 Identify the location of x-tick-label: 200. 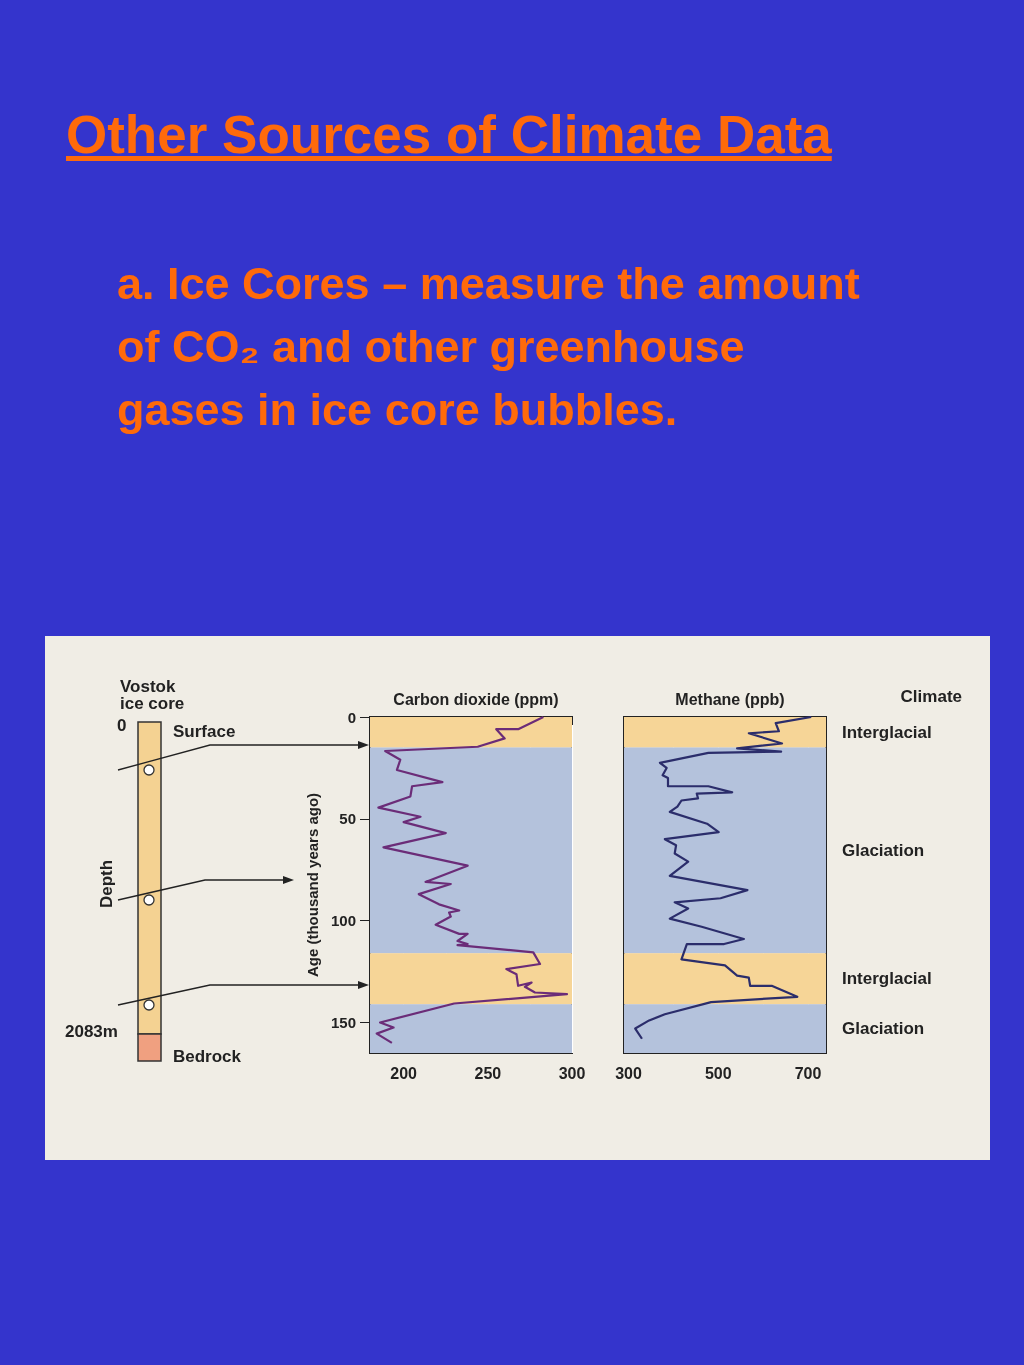
(404, 1073).